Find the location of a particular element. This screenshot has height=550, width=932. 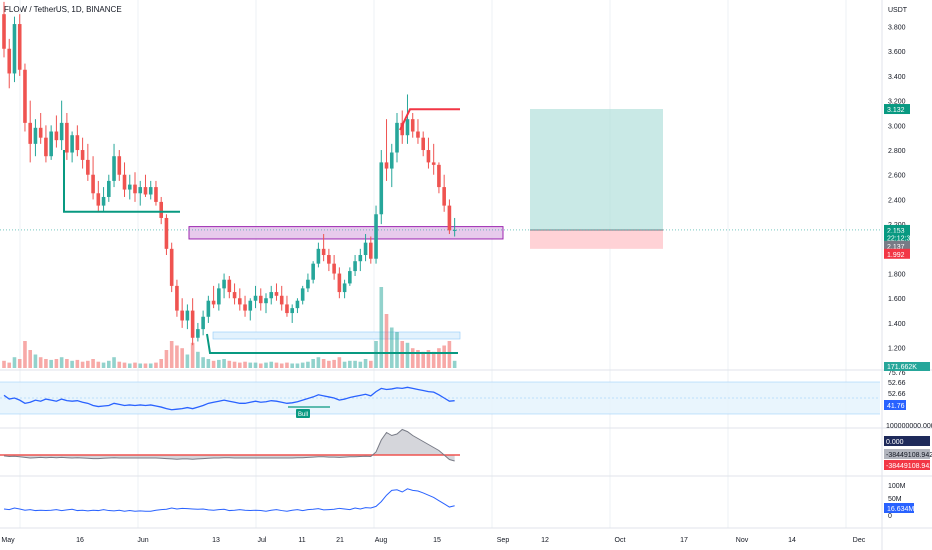

time-tick-label: 15 is located at coordinates (437, 540).